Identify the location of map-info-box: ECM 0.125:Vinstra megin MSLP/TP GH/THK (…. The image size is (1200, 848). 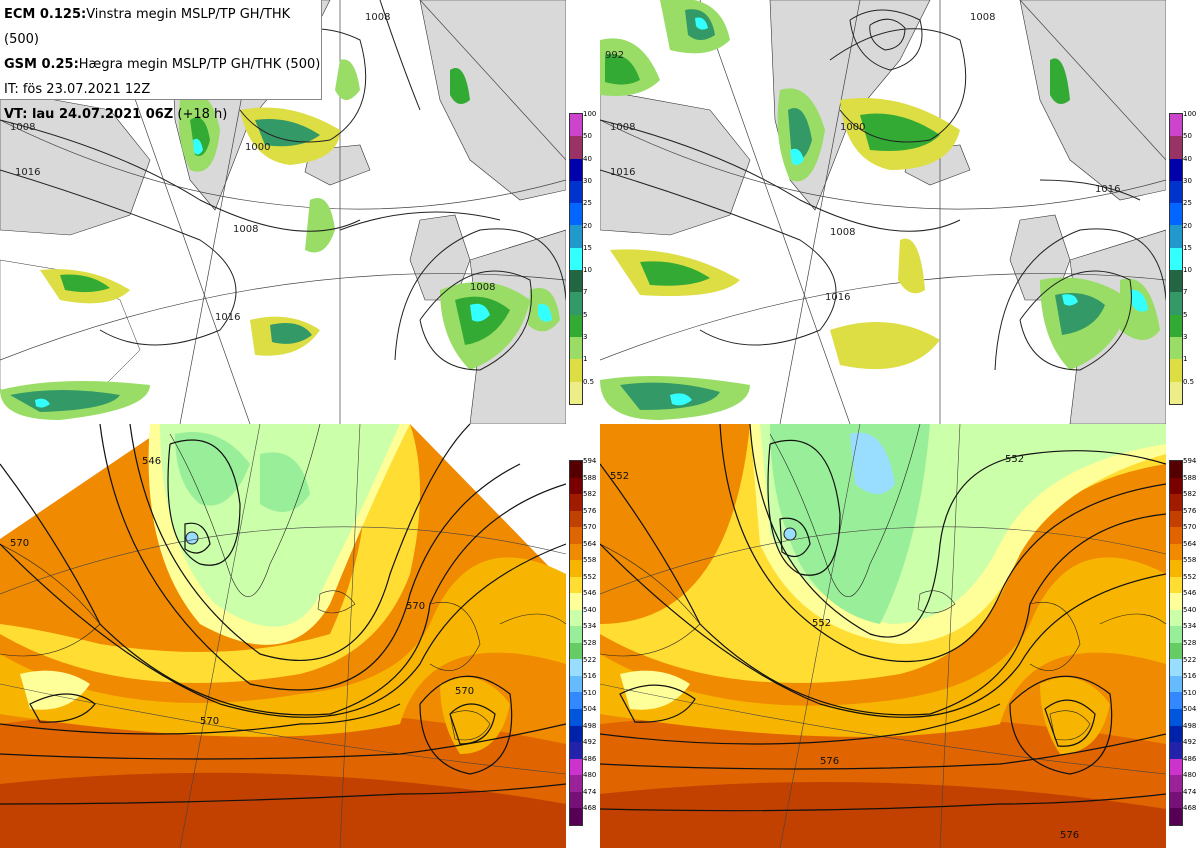
(161, 50).